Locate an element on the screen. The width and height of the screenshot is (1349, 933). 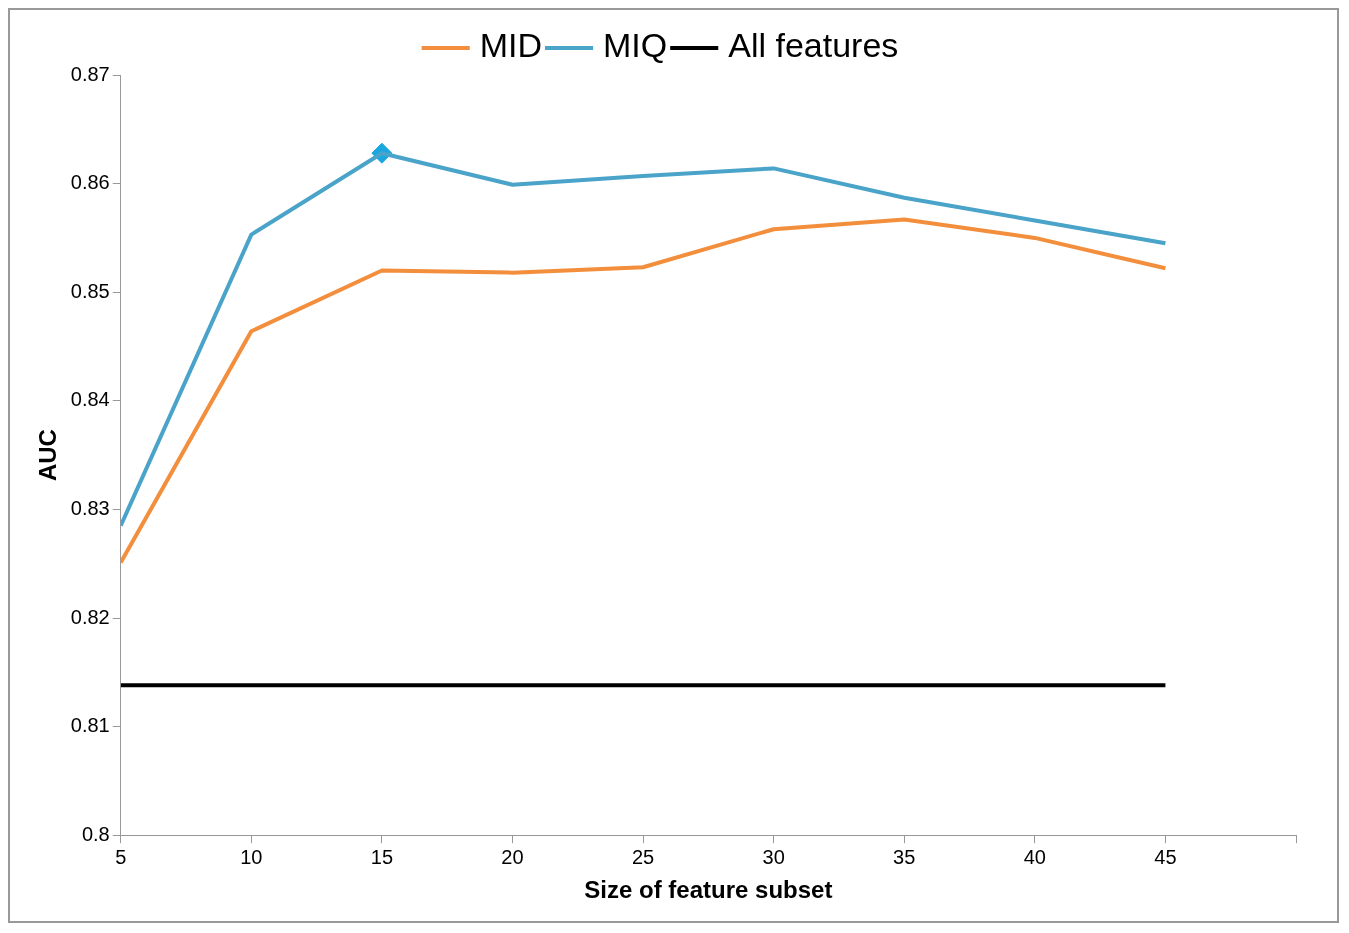
x-tick-label: 30 is located at coordinates (773, 856).